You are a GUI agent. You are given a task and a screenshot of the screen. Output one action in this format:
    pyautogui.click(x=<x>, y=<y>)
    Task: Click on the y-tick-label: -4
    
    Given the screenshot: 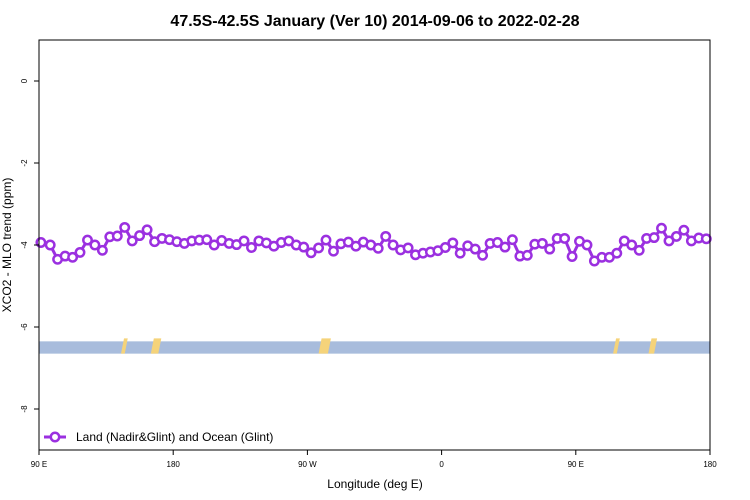 What is the action you would take?
    pyautogui.click(x=24, y=245)
    